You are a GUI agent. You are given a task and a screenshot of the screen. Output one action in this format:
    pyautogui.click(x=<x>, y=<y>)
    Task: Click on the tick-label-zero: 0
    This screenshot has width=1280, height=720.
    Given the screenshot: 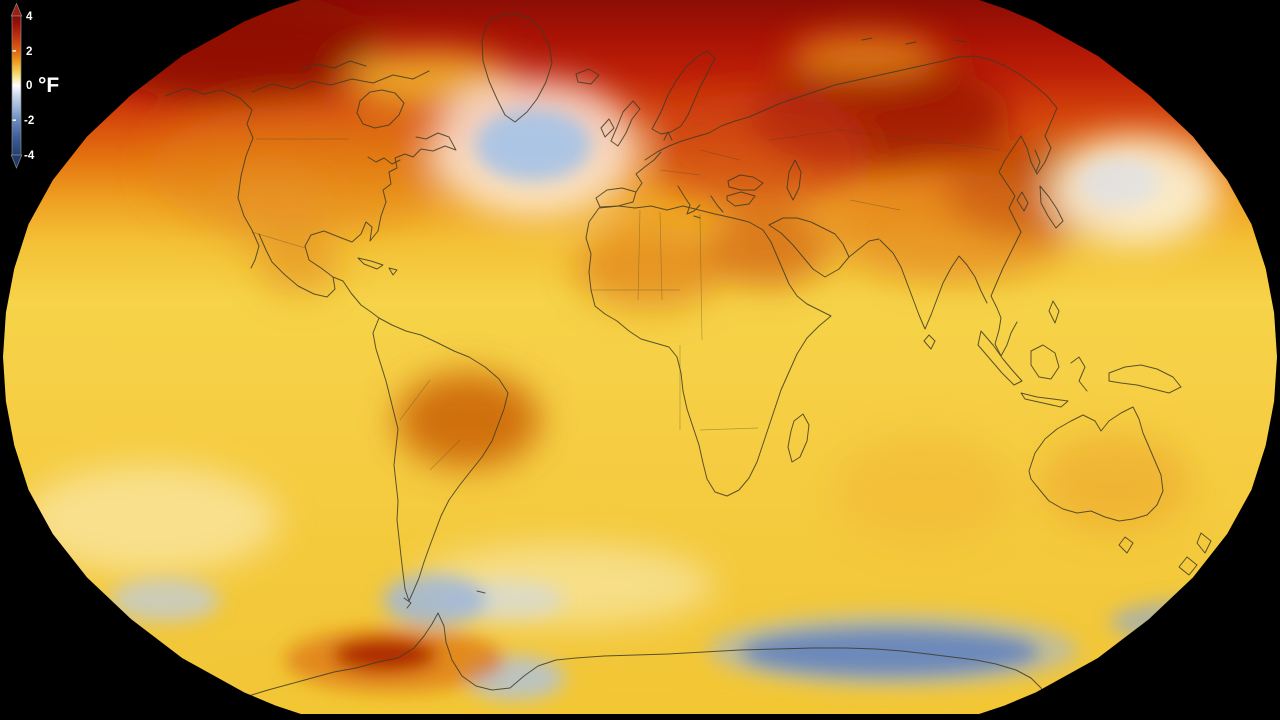 What is the action you would take?
    pyautogui.click(x=29, y=86)
    